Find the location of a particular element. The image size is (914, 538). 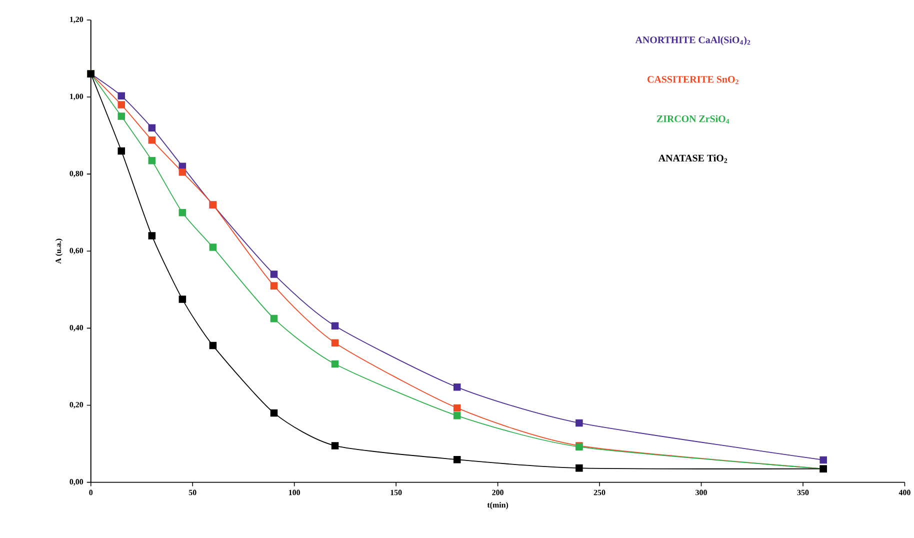

text: CASSITERITE SnO$_{2}$ is located at coordinates (693, 80).